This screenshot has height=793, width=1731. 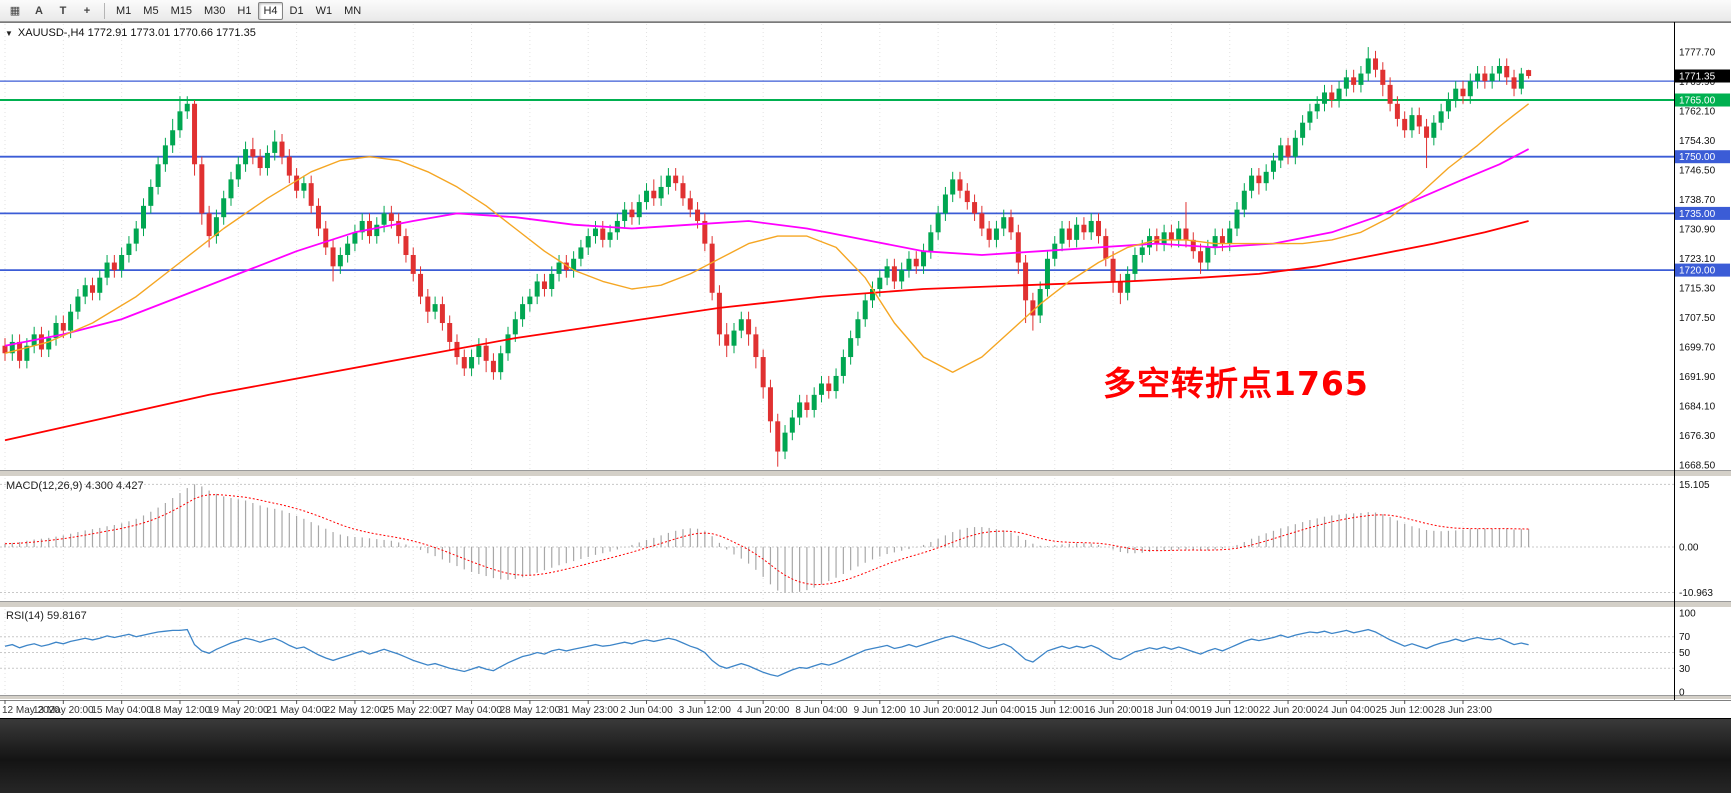 I want to click on svg-text: -10.963, so click(x=1696, y=593).